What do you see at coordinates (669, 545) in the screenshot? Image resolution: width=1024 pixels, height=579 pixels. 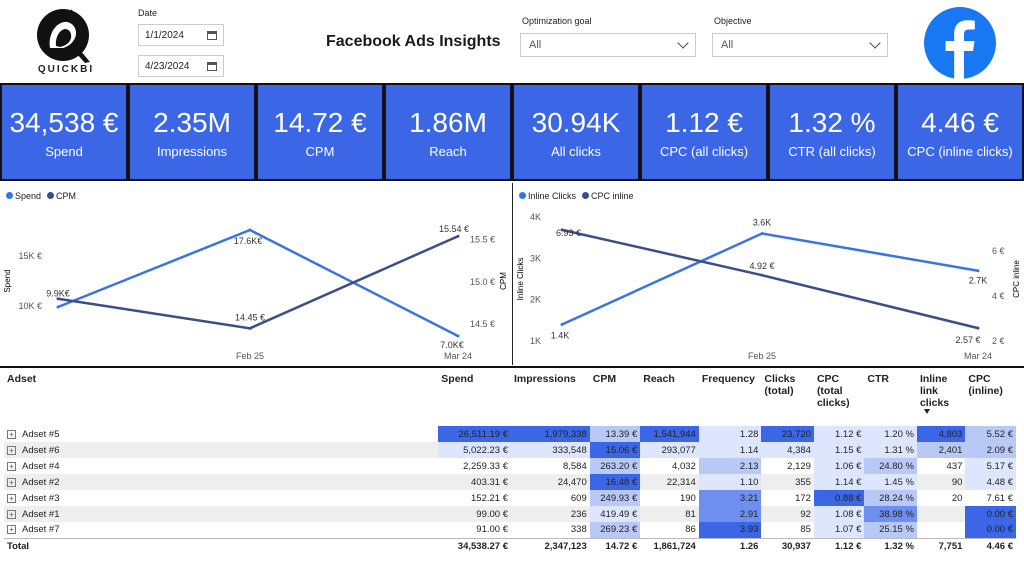 I see `total-cell: 1,861,724` at bounding box center [669, 545].